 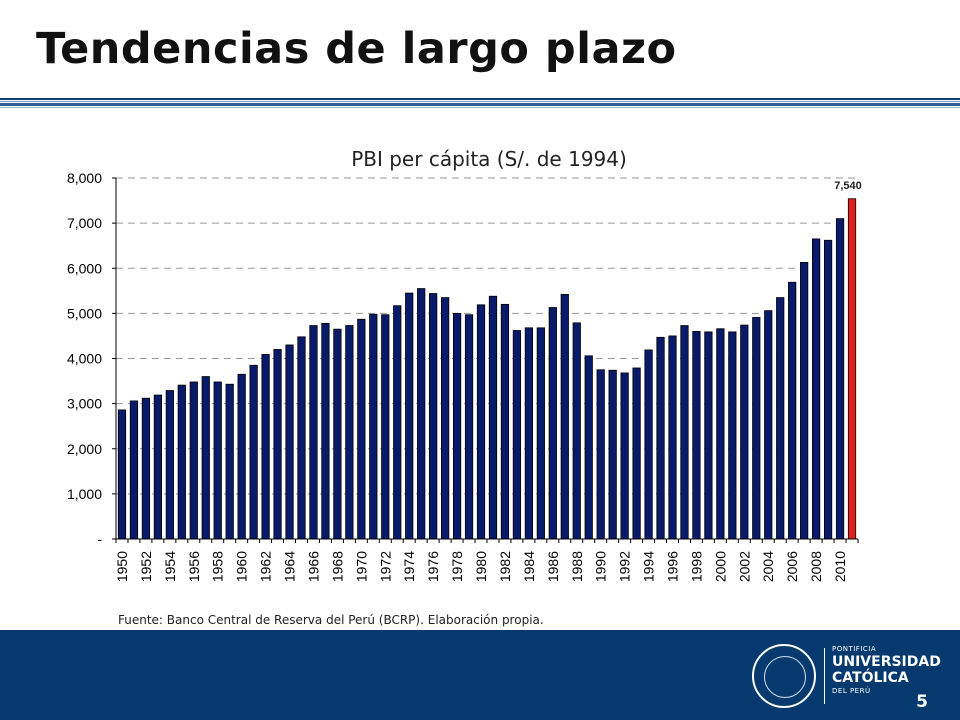 I want to click on bar-1978, so click(x=457, y=426).